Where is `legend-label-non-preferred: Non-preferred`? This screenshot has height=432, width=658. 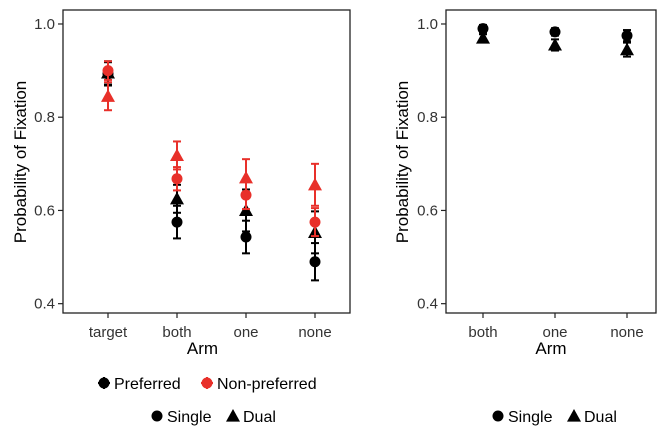
legend-label-non-preferred: Non-preferred is located at coordinates (267, 384).